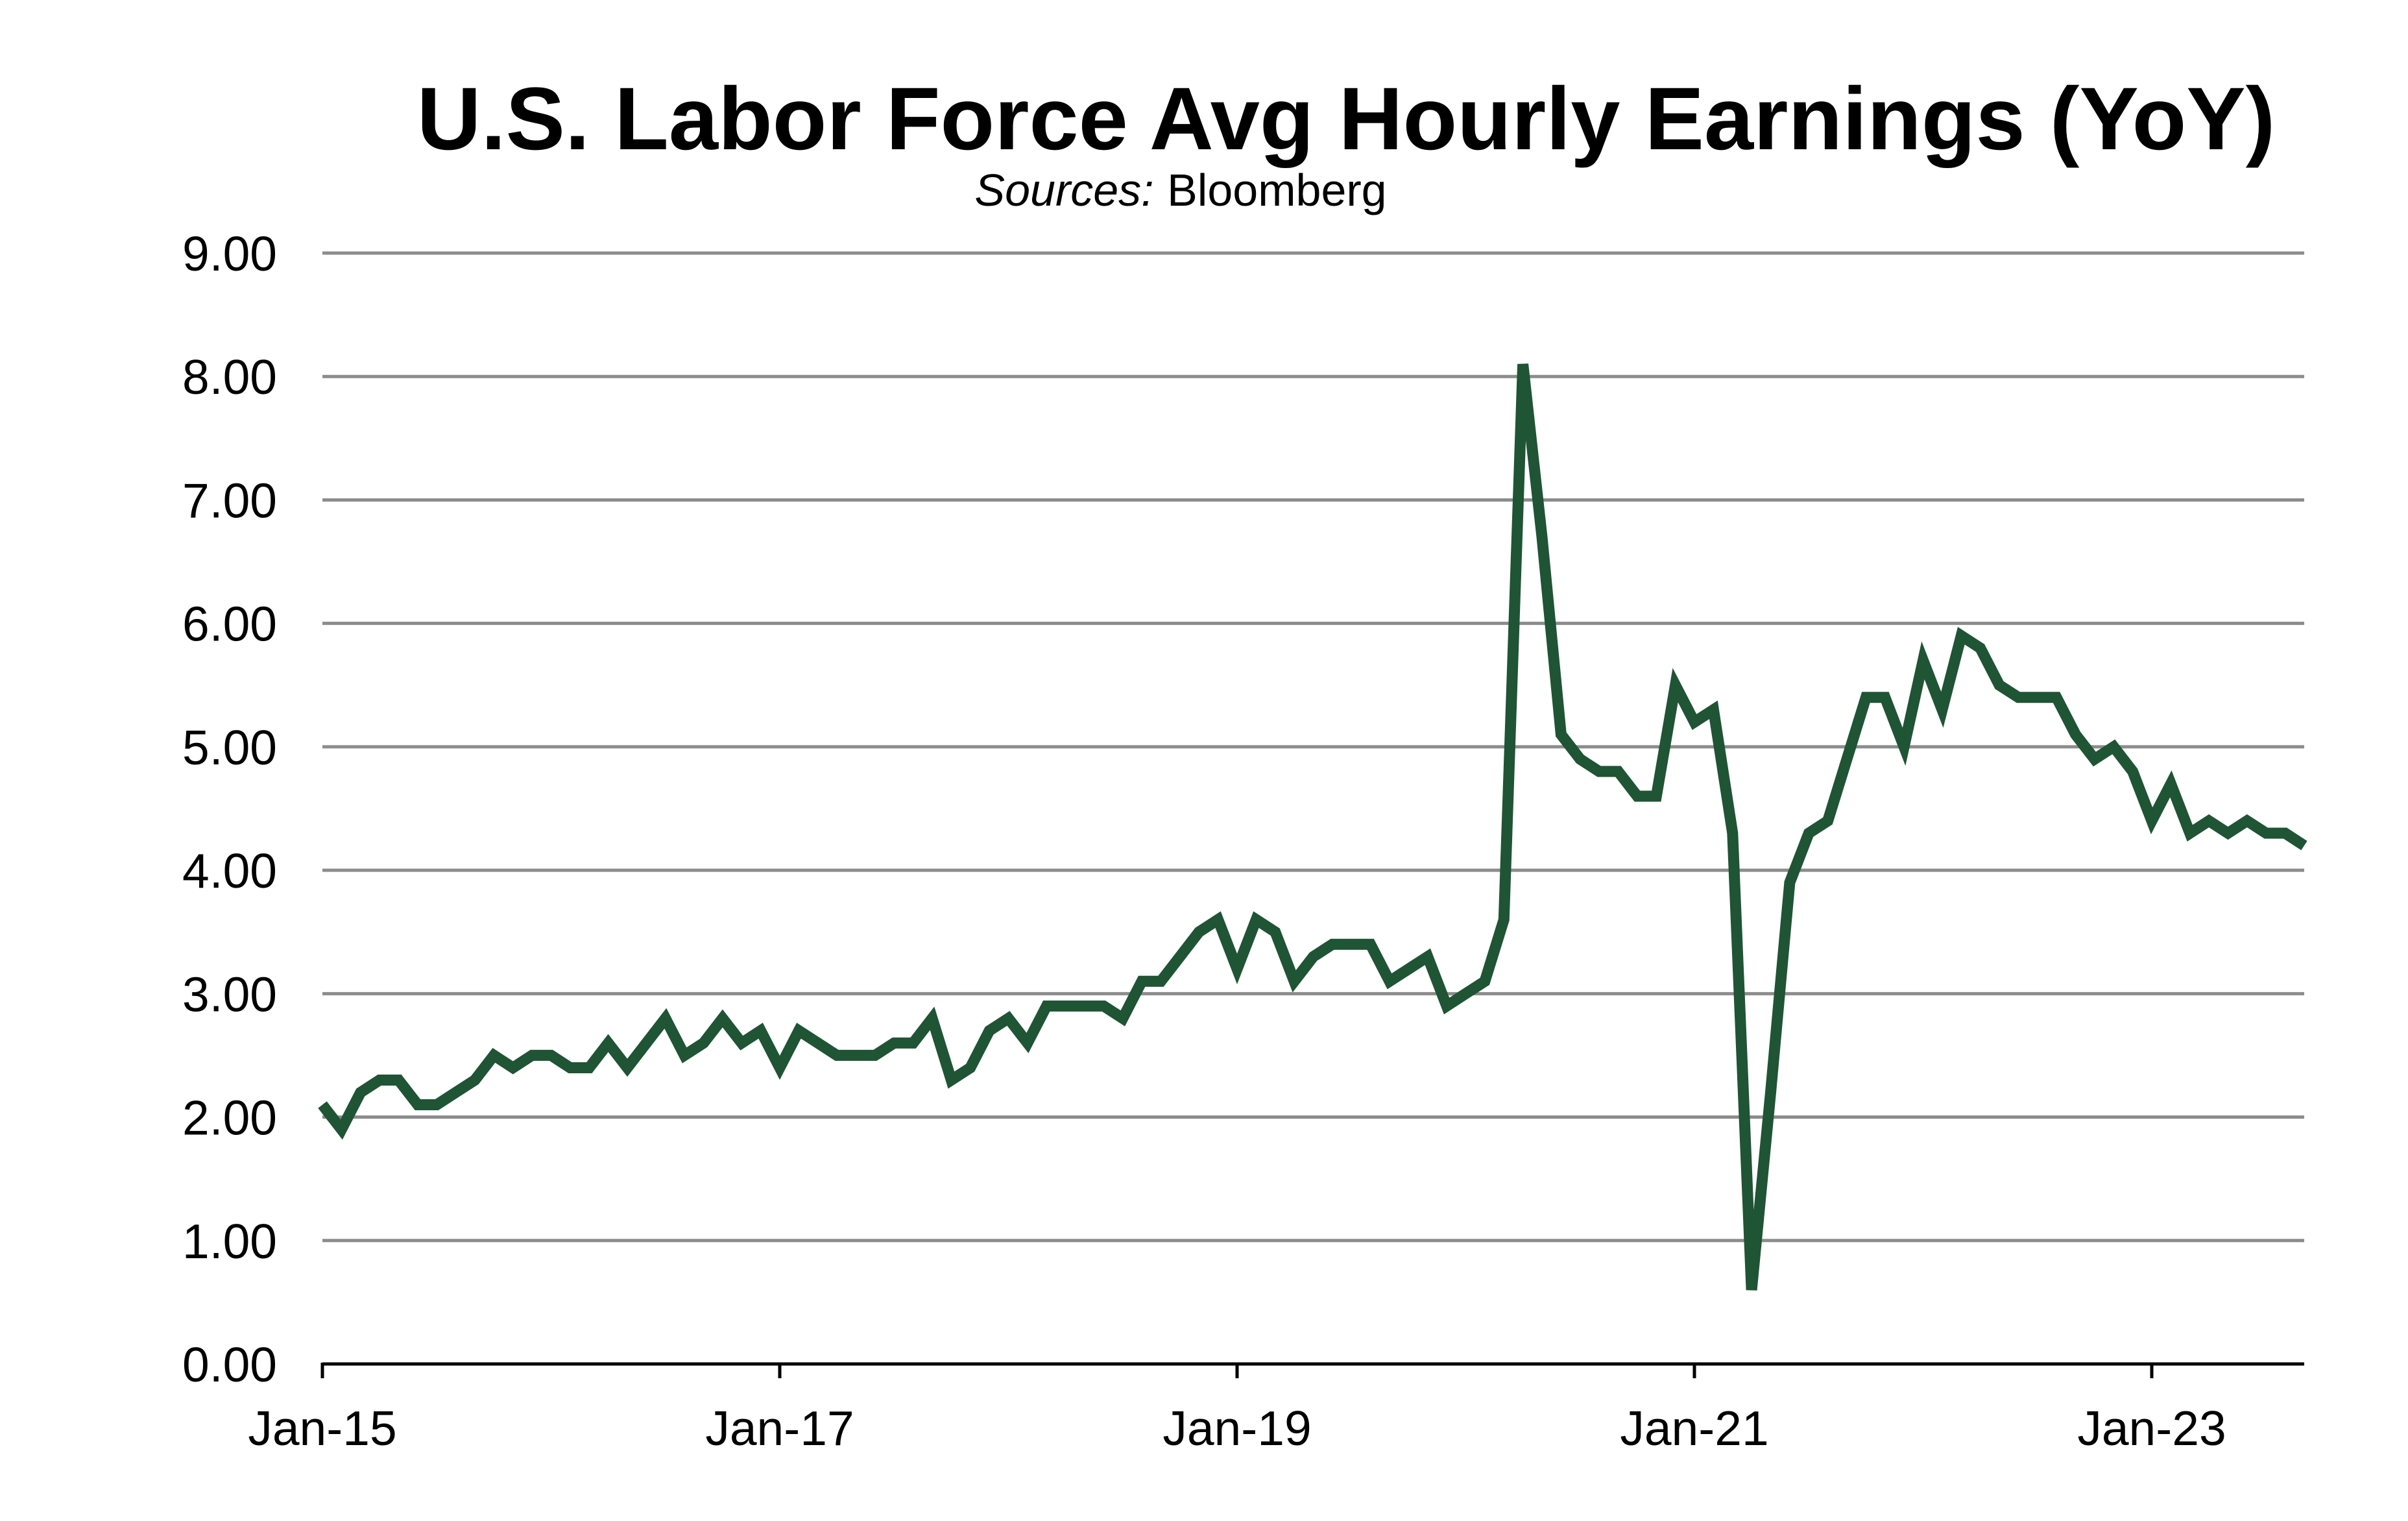 The width and height of the screenshot is (2408, 1521). Describe the element at coordinates (1694, 1428) in the screenshot. I see `x-tick-label: Jan-21` at that location.